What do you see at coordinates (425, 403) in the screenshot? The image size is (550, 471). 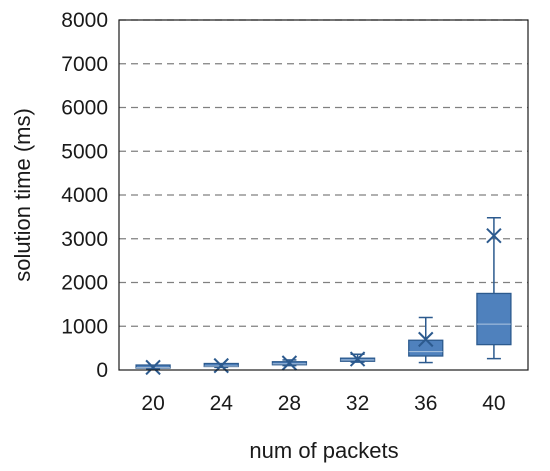 I see `x-tick-label: 36` at bounding box center [425, 403].